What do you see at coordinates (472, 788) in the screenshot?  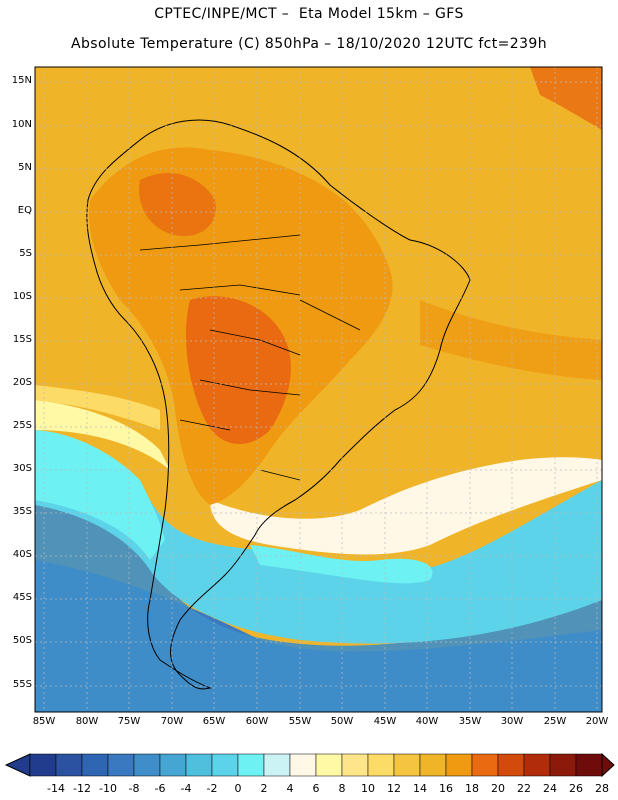 I see `colorbar-label: 18` at bounding box center [472, 788].